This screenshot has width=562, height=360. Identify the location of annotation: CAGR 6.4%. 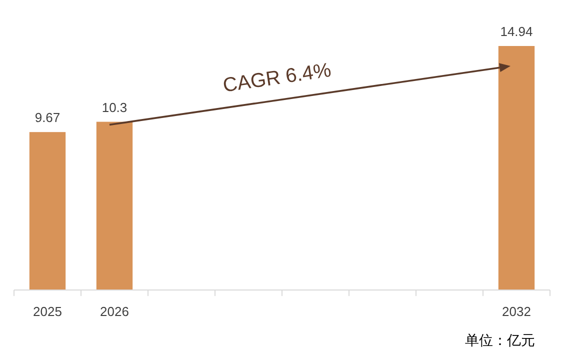
(277, 78).